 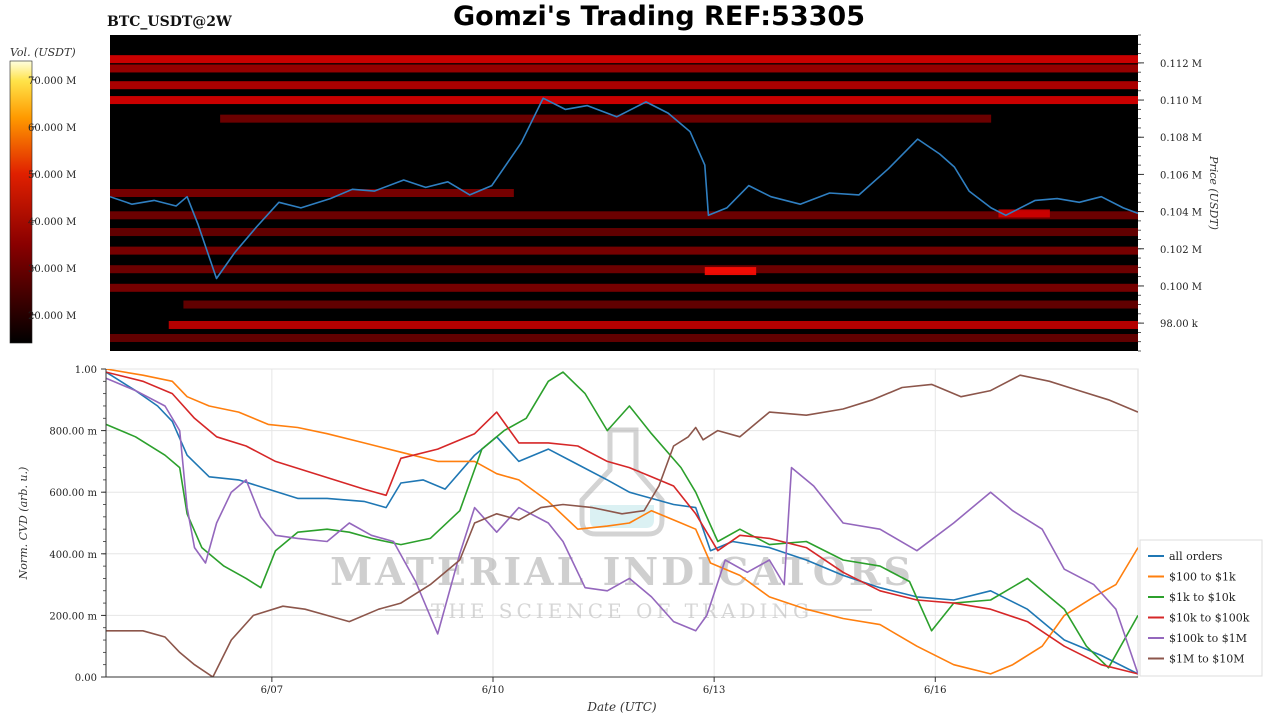 What do you see at coordinates (714, 690) in the screenshot?
I see `cvd-x-tick-label: 6/13` at bounding box center [714, 690].